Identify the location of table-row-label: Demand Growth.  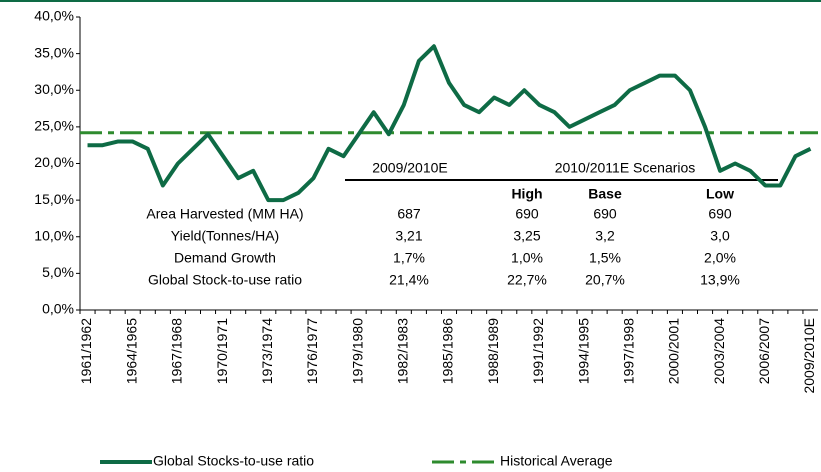
(225, 258).